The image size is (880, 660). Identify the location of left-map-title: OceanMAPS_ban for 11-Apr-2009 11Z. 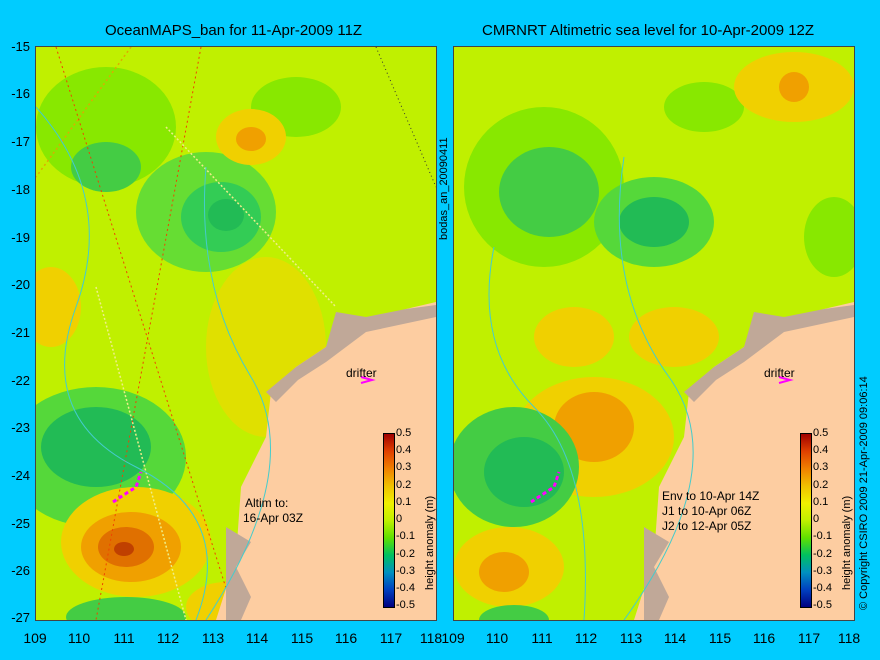
(234, 30).